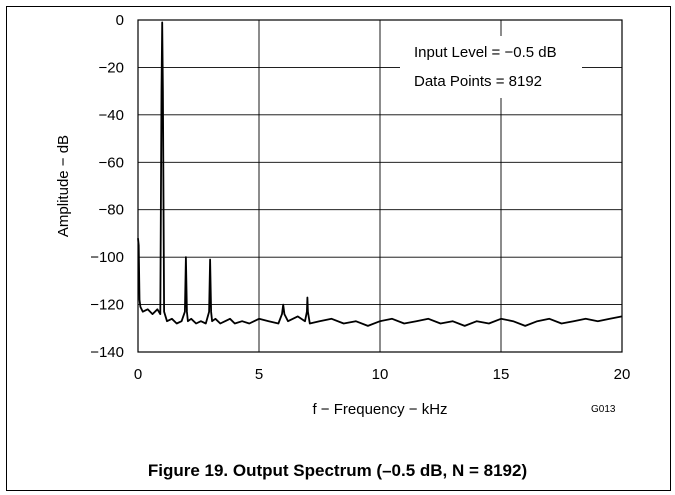 The height and width of the screenshot is (495, 675). Describe the element at coordinates (491, 67) in the screenshot. I see `annotation-box` at that location.